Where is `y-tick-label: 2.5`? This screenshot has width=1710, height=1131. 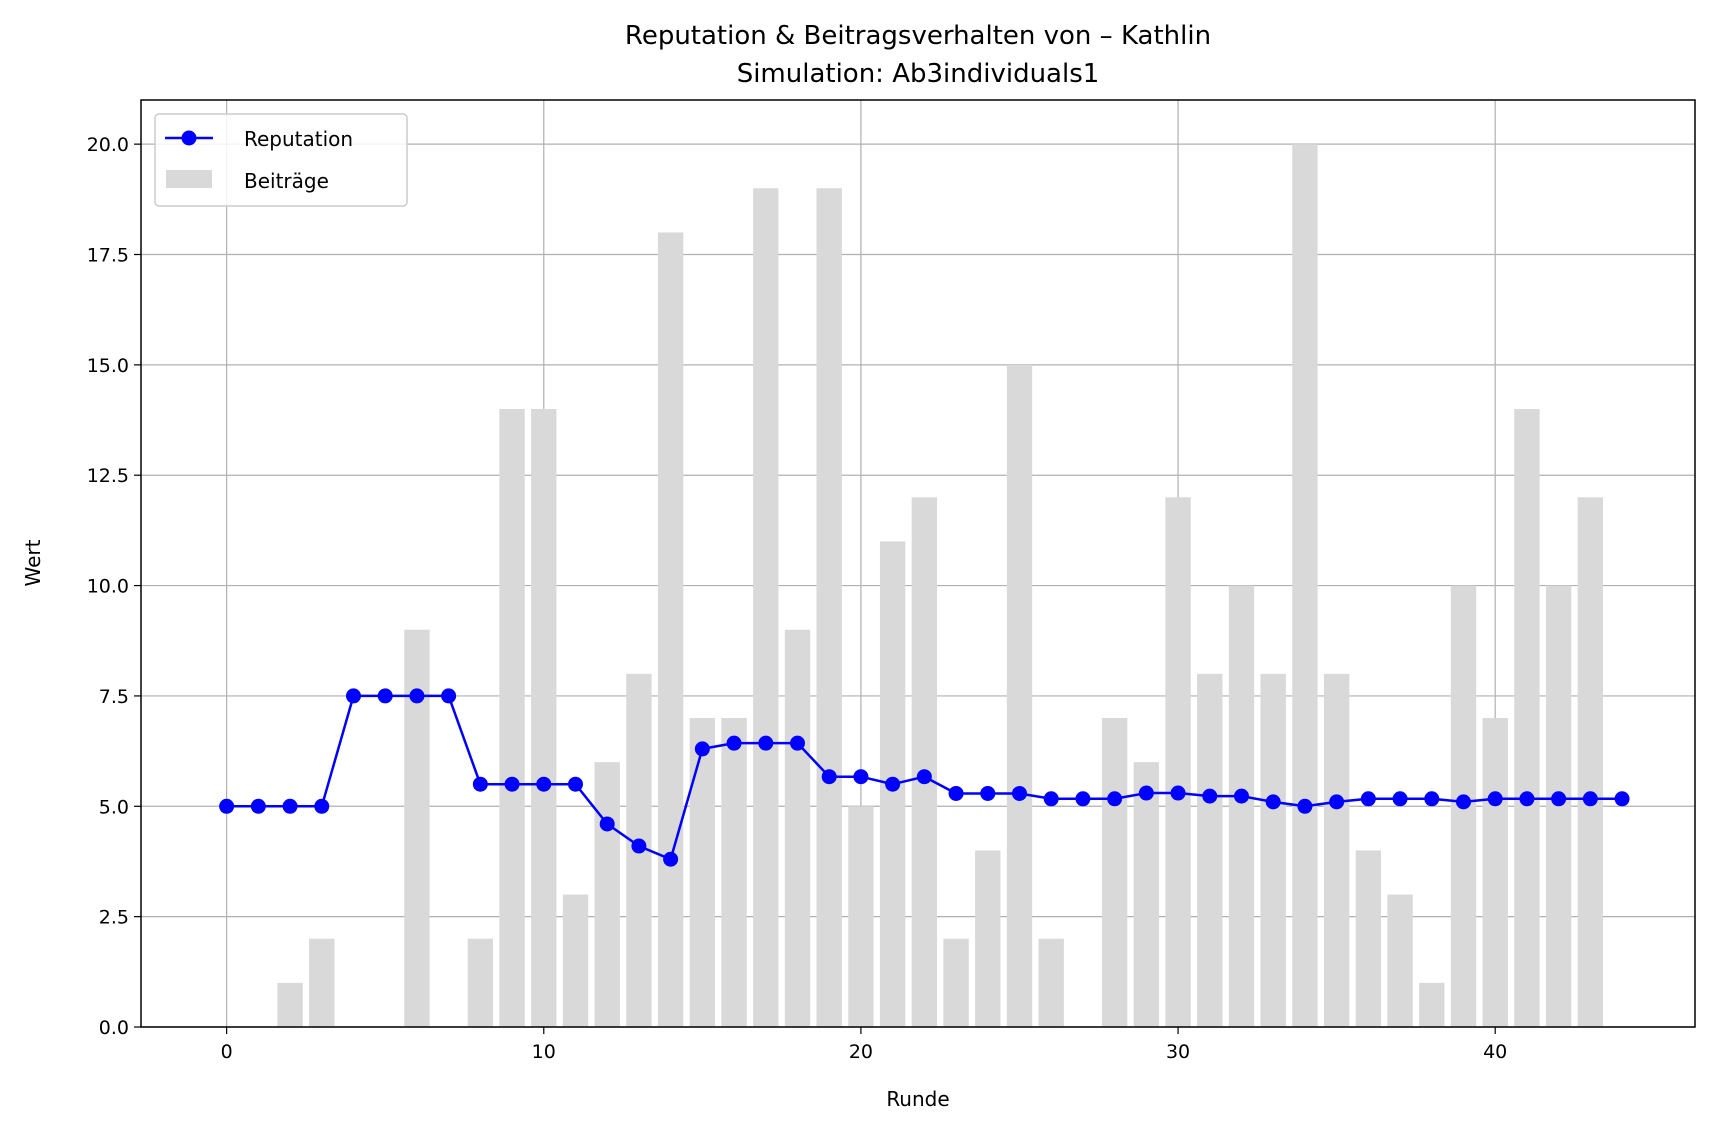 y-tick-label: 2.5 is located at coordinates (114, 918).